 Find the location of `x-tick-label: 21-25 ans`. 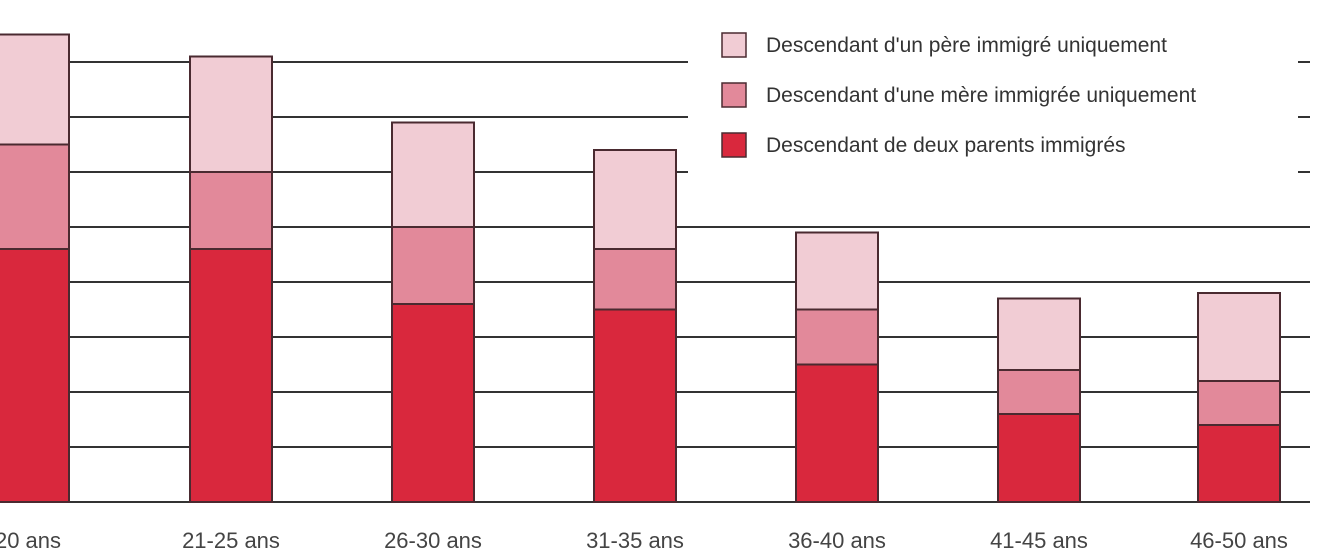

x-tick-label: 21-25 ans is located at coordinates (231, 540).